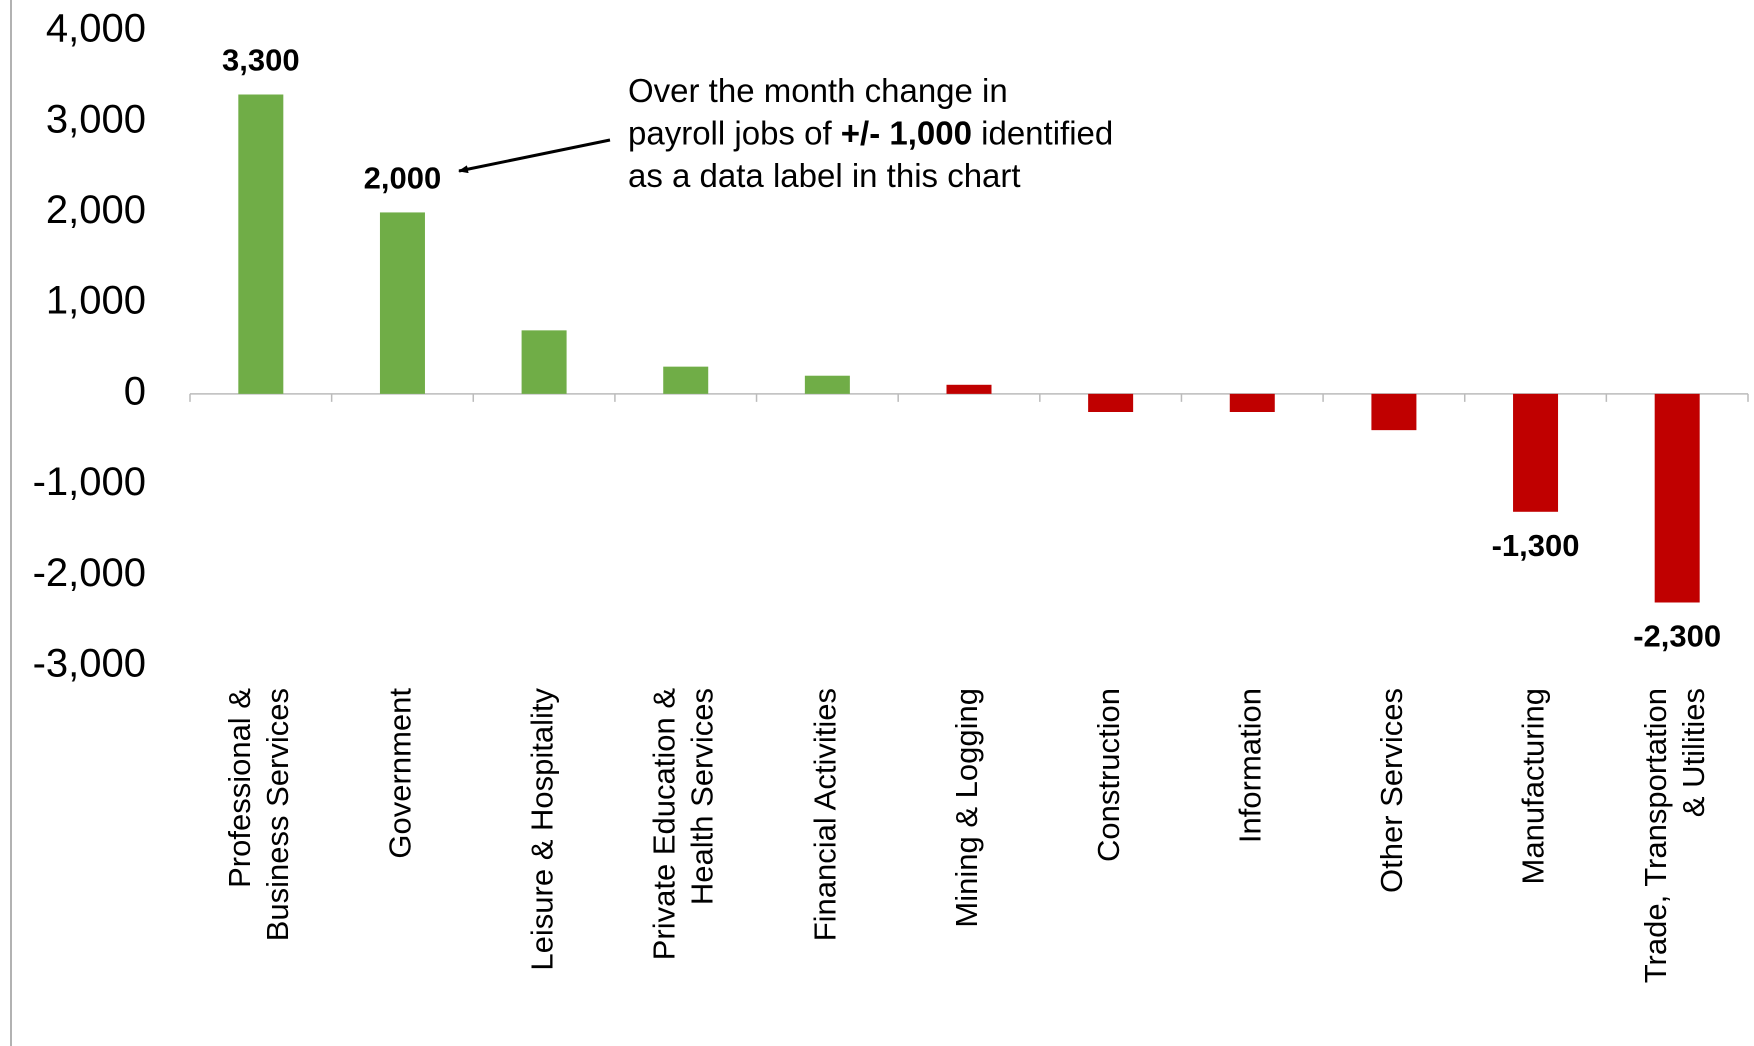 The width and height of the screenshot is (1754, 1046). I want to click on annotation-text: +/- 1,000, so click(906, 132).